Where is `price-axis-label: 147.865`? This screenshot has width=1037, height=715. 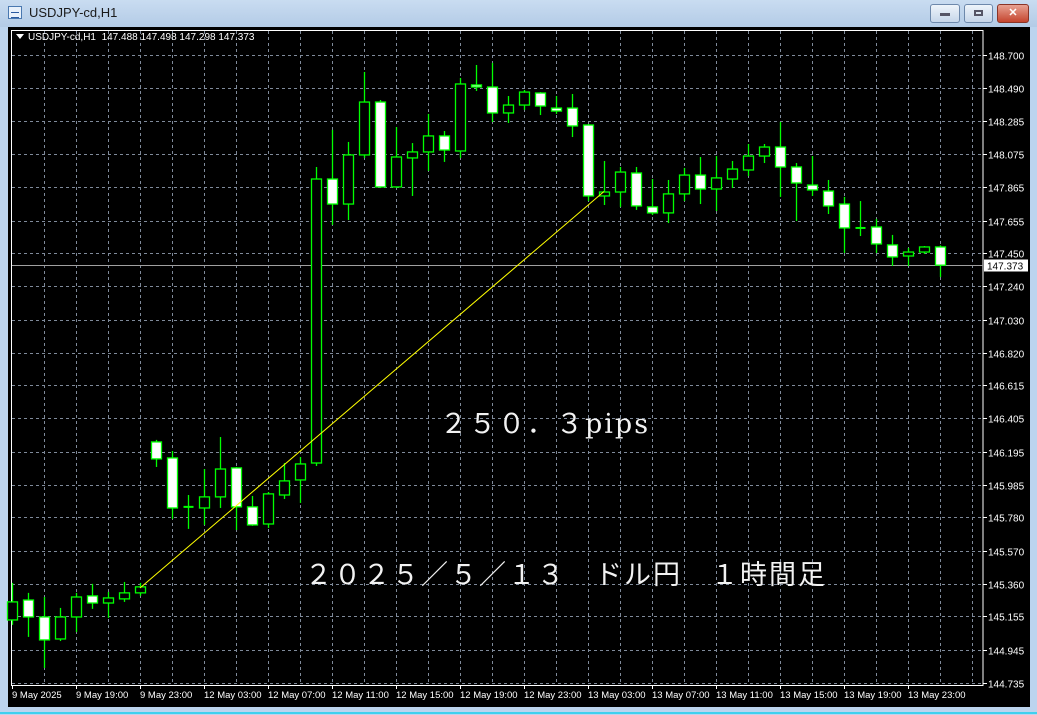 price-axis-label: 147.865 is located at coordinates (1006, 189).